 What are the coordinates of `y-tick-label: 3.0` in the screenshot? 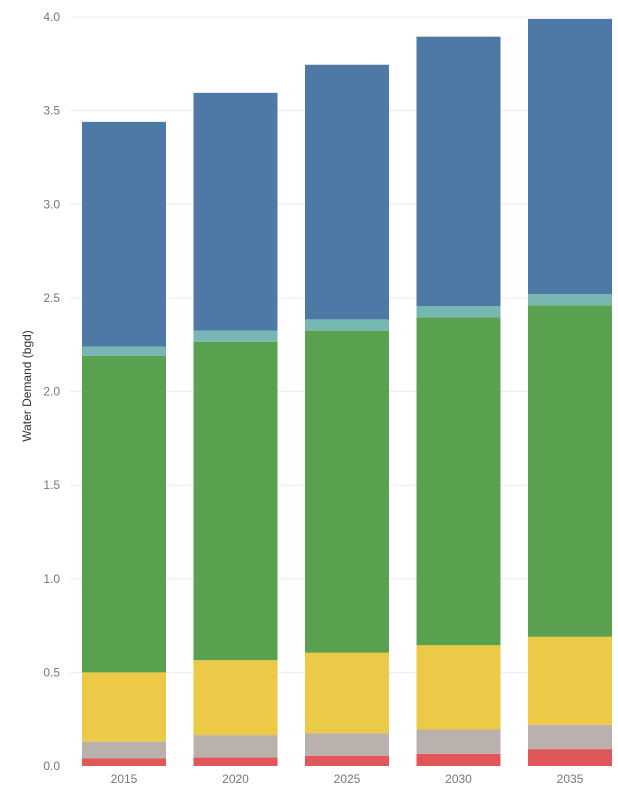 It's located at (51, 204).